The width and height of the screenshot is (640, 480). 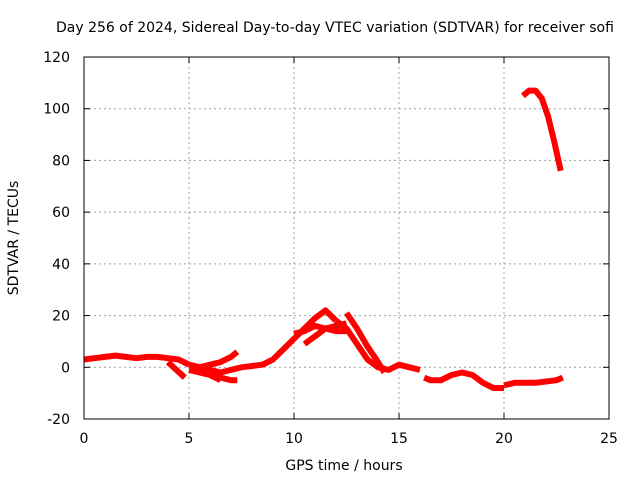 What do you see at coordinates (56, 58) in the screenshot?
I see `y-tick-label: 120` at bounding box center [56, 58].